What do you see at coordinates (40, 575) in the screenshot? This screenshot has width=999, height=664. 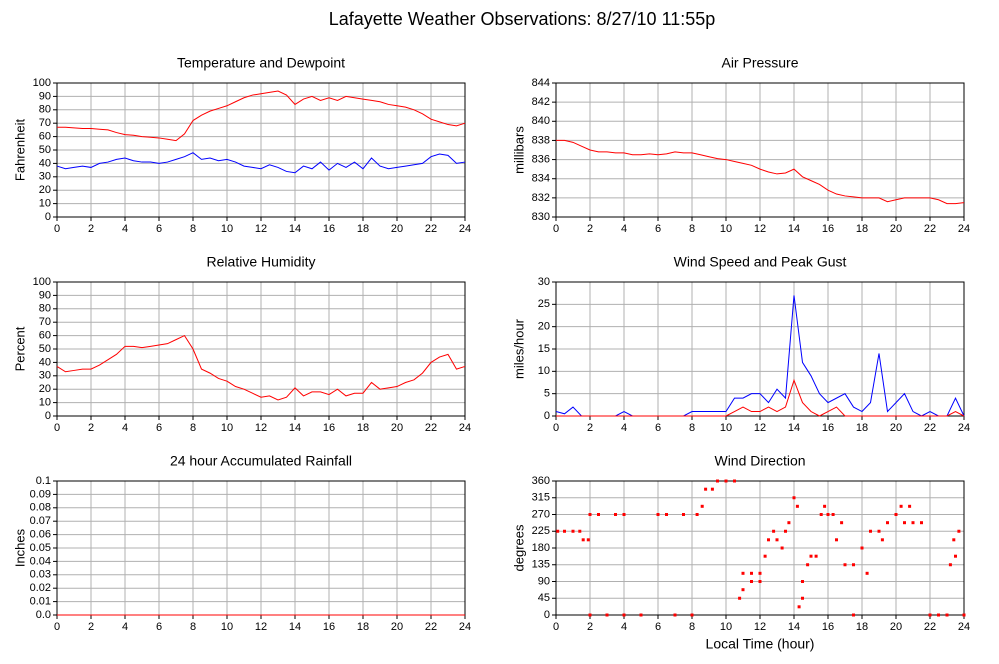 I see `y-tick-label: 0.03` at bounding box center [40, 575].